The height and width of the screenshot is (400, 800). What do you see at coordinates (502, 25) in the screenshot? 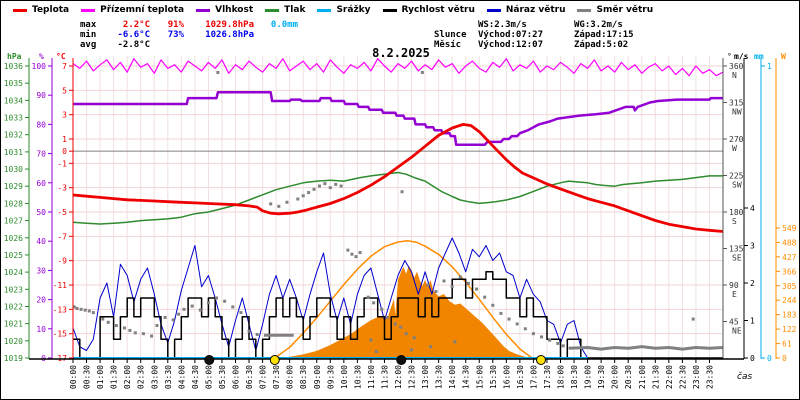
I see `wind-speed-stat: WS:2.3m/s` at bounding box center [502, 25].